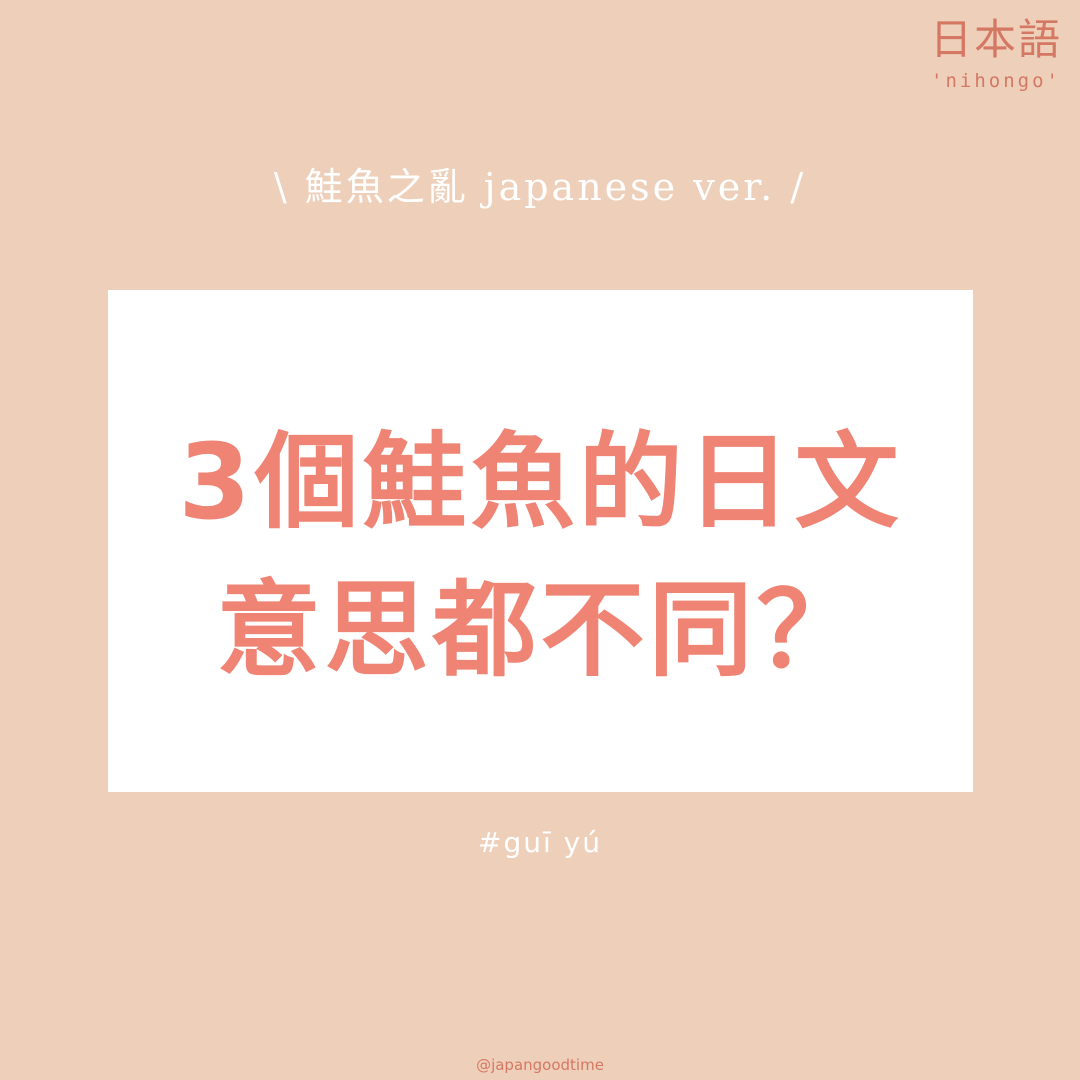 This screenshot has width=1080, height=1080. What do you see at coordinates (540, 187) in the screenshot?
I see `page-subtitle: \ 鮭魚之亂 japanese ver. /` at bounding box center [540, 187].